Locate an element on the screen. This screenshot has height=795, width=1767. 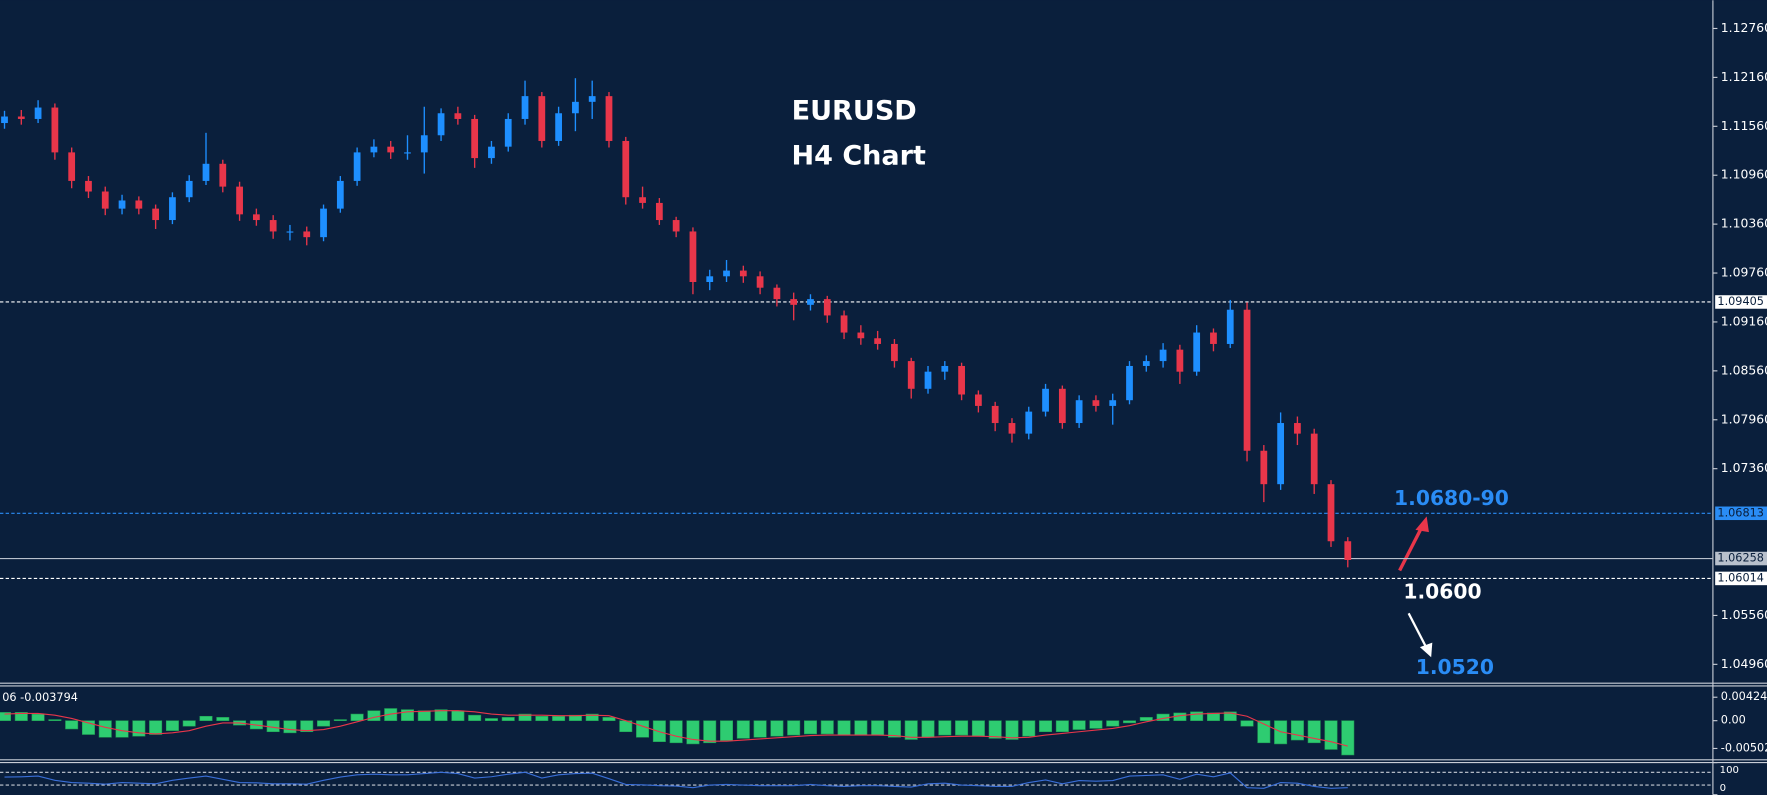
y-tick-label: 1.07960 is located at coordinates (1744, 418).